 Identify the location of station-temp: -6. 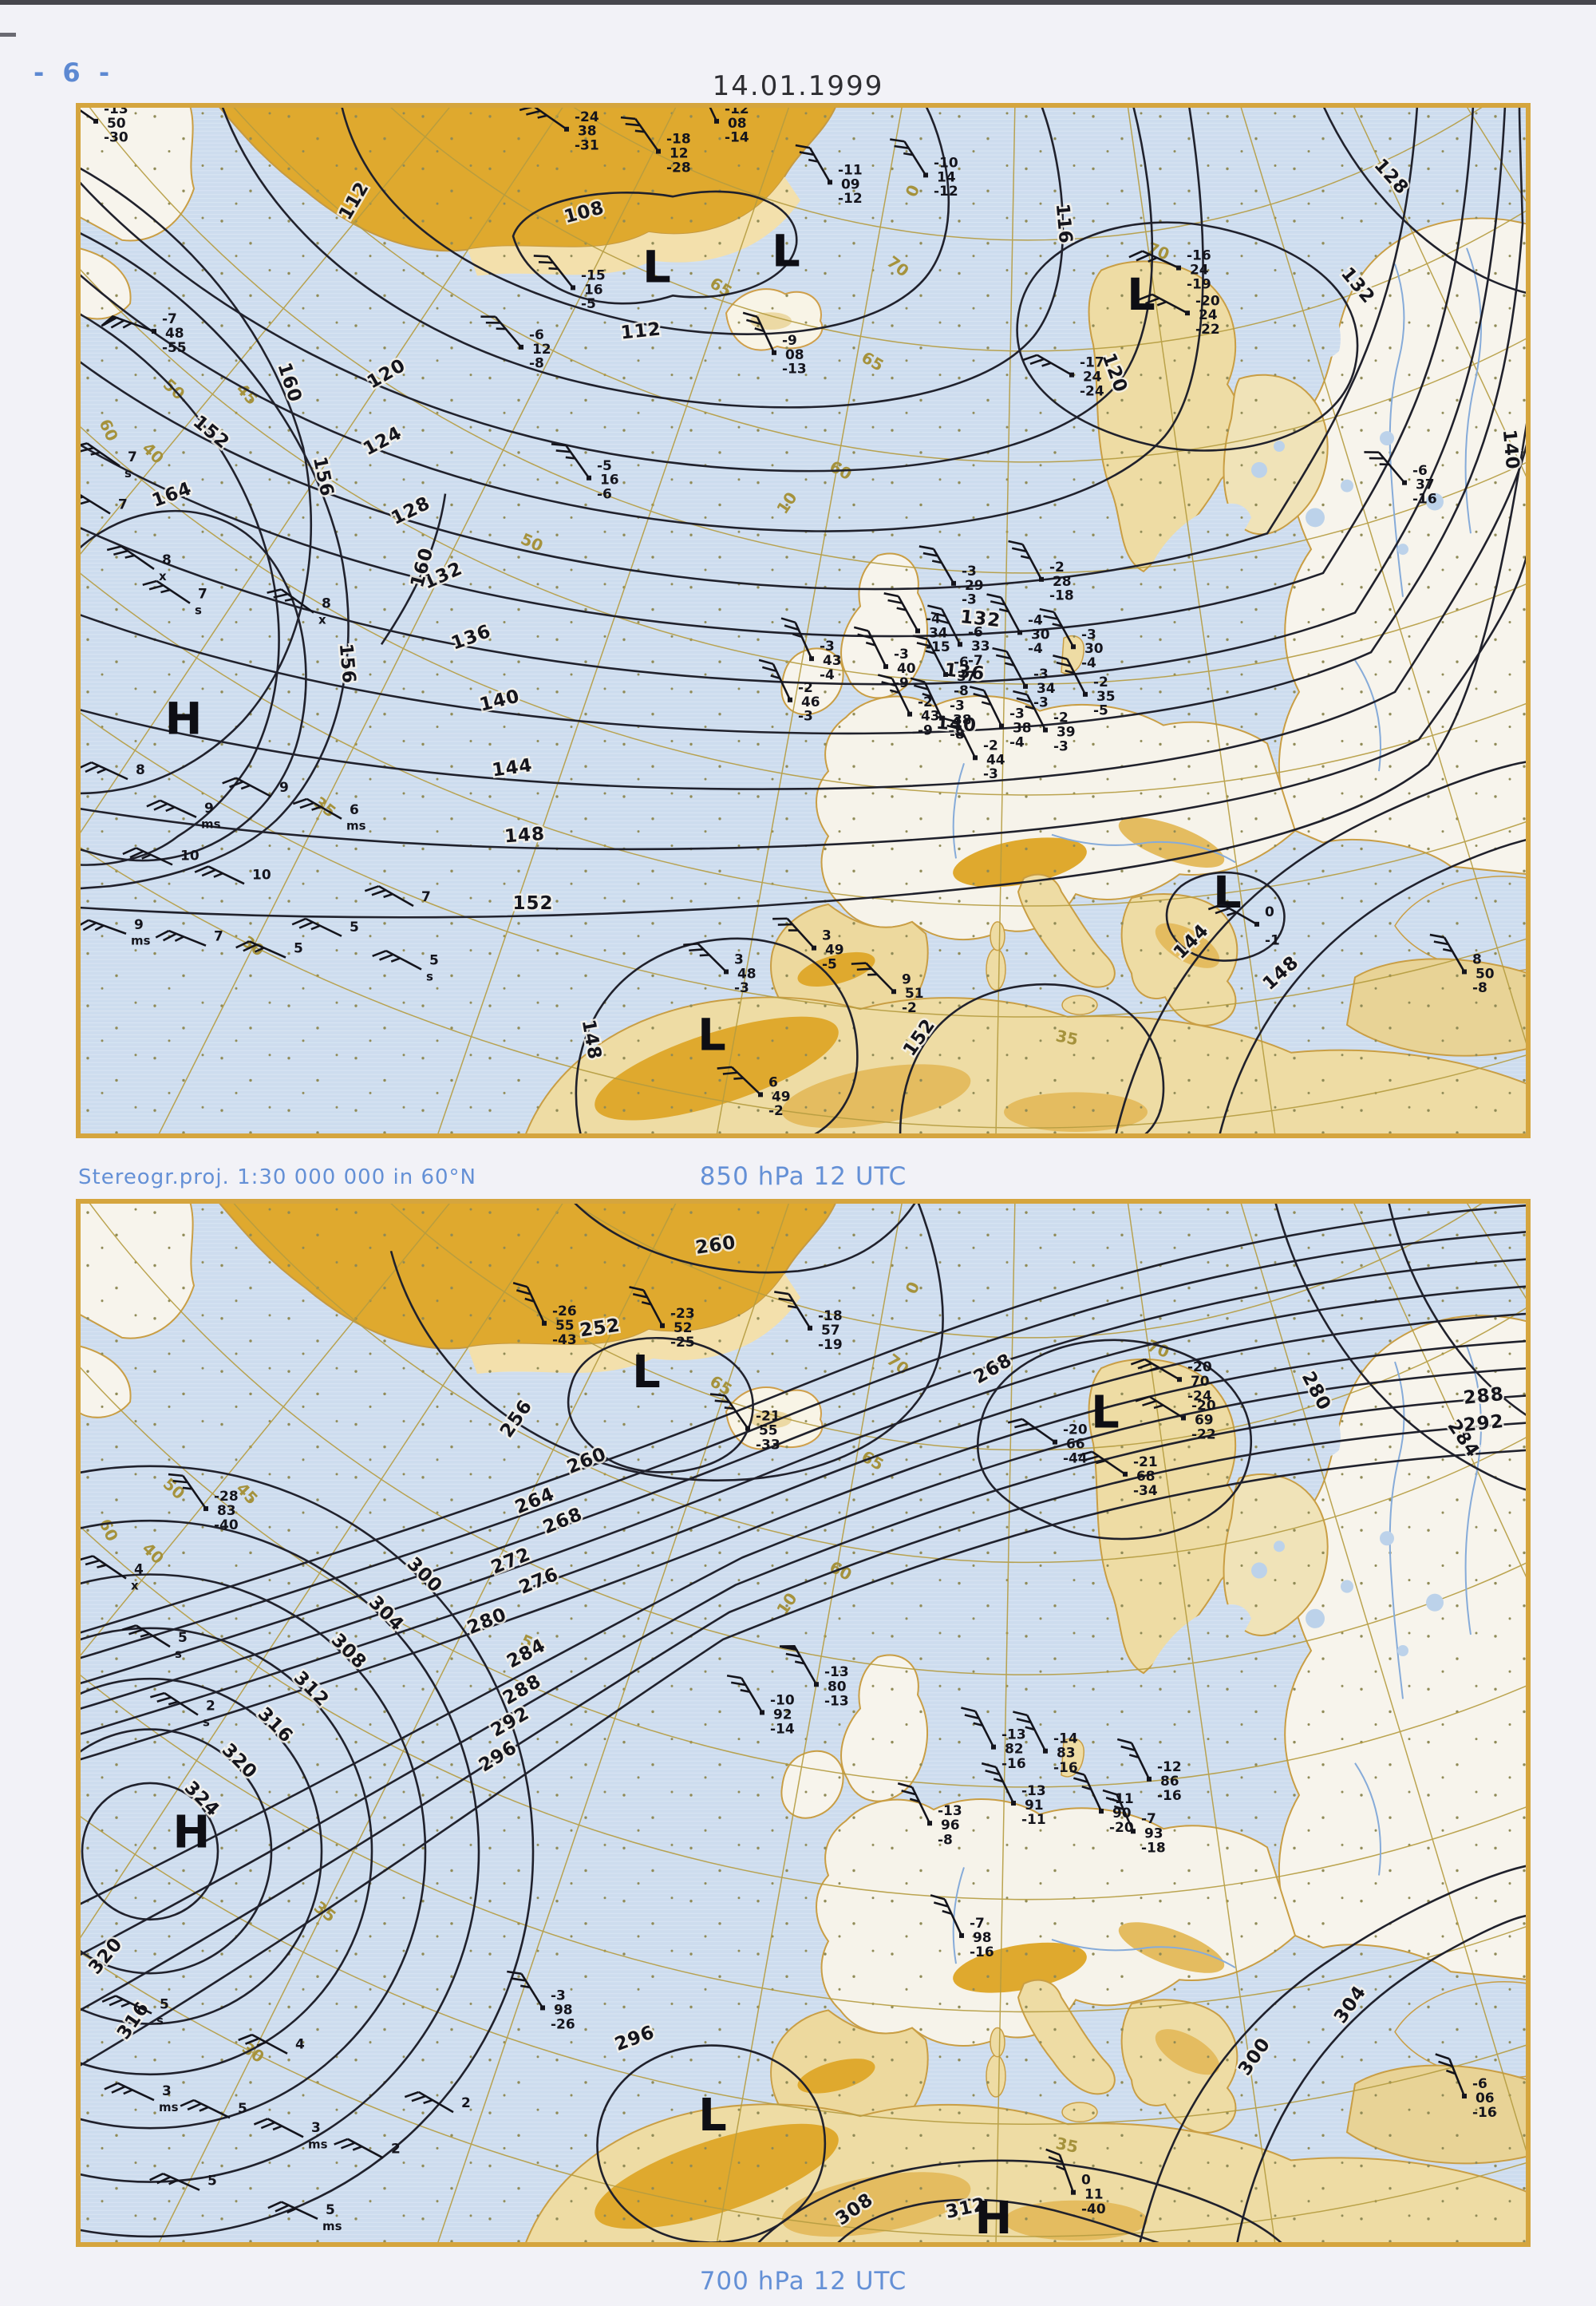
(536, 334).